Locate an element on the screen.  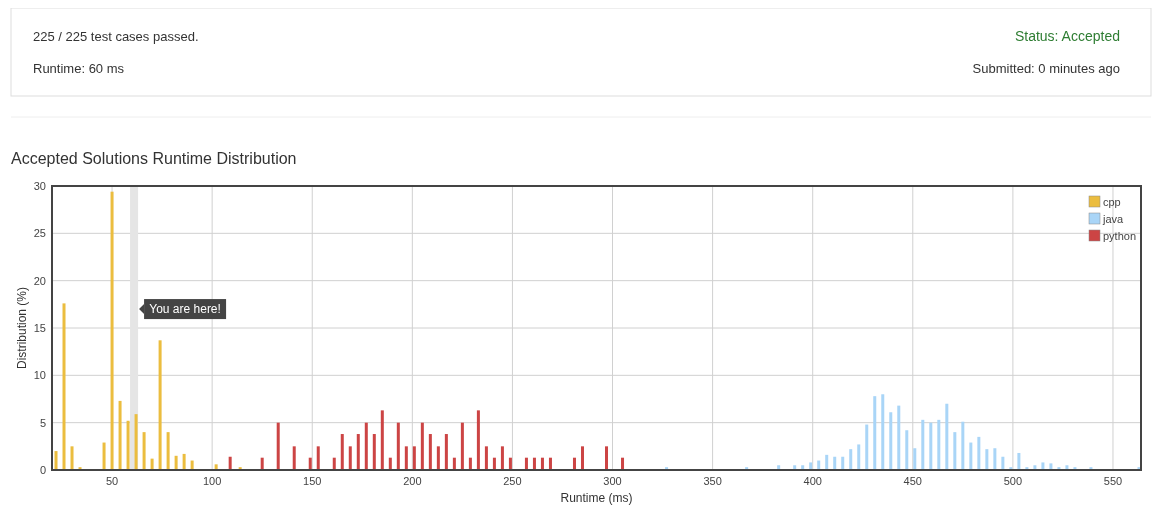
chart-title: Accepted Solutions Runtime Distribution is located at coordinates (154, 158).